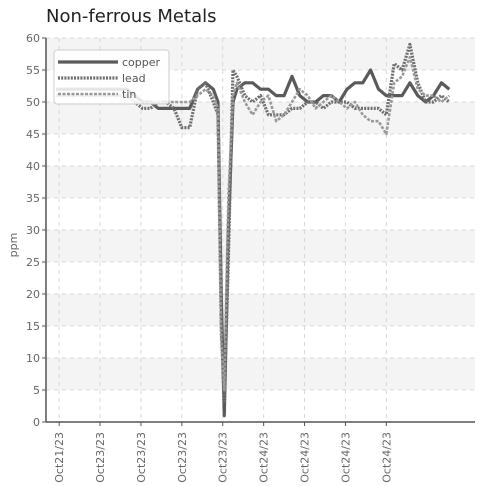  I want to click on legend: copper lead tin, so click(111, 77).